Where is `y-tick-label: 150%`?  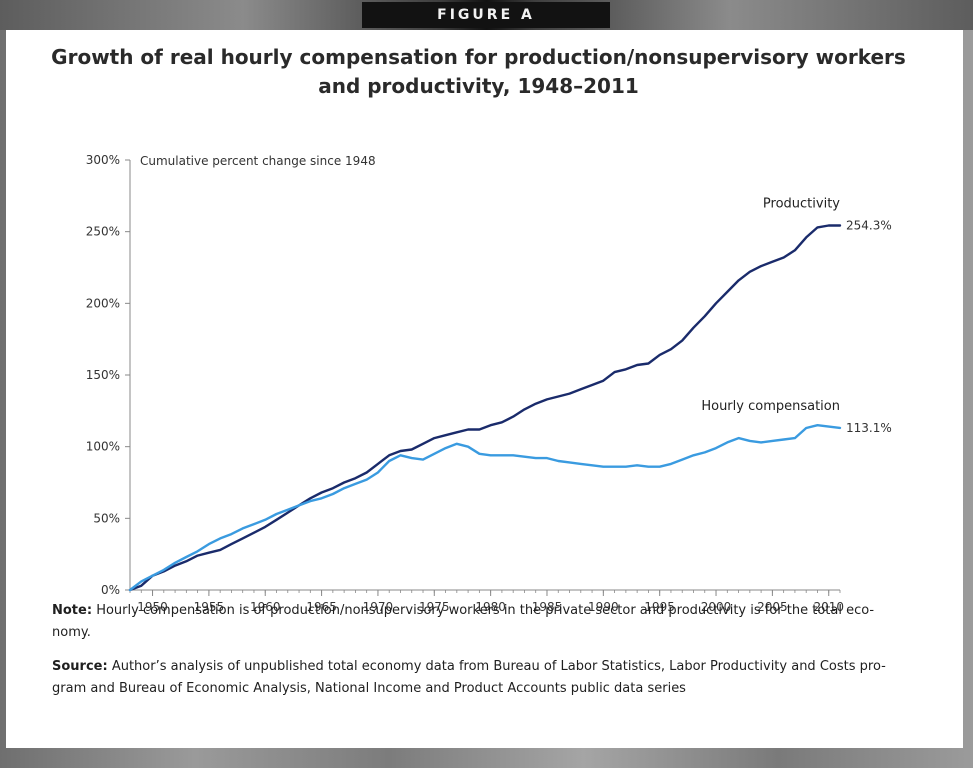
y-tick-label: 150% is located at coordinates (103, 375).